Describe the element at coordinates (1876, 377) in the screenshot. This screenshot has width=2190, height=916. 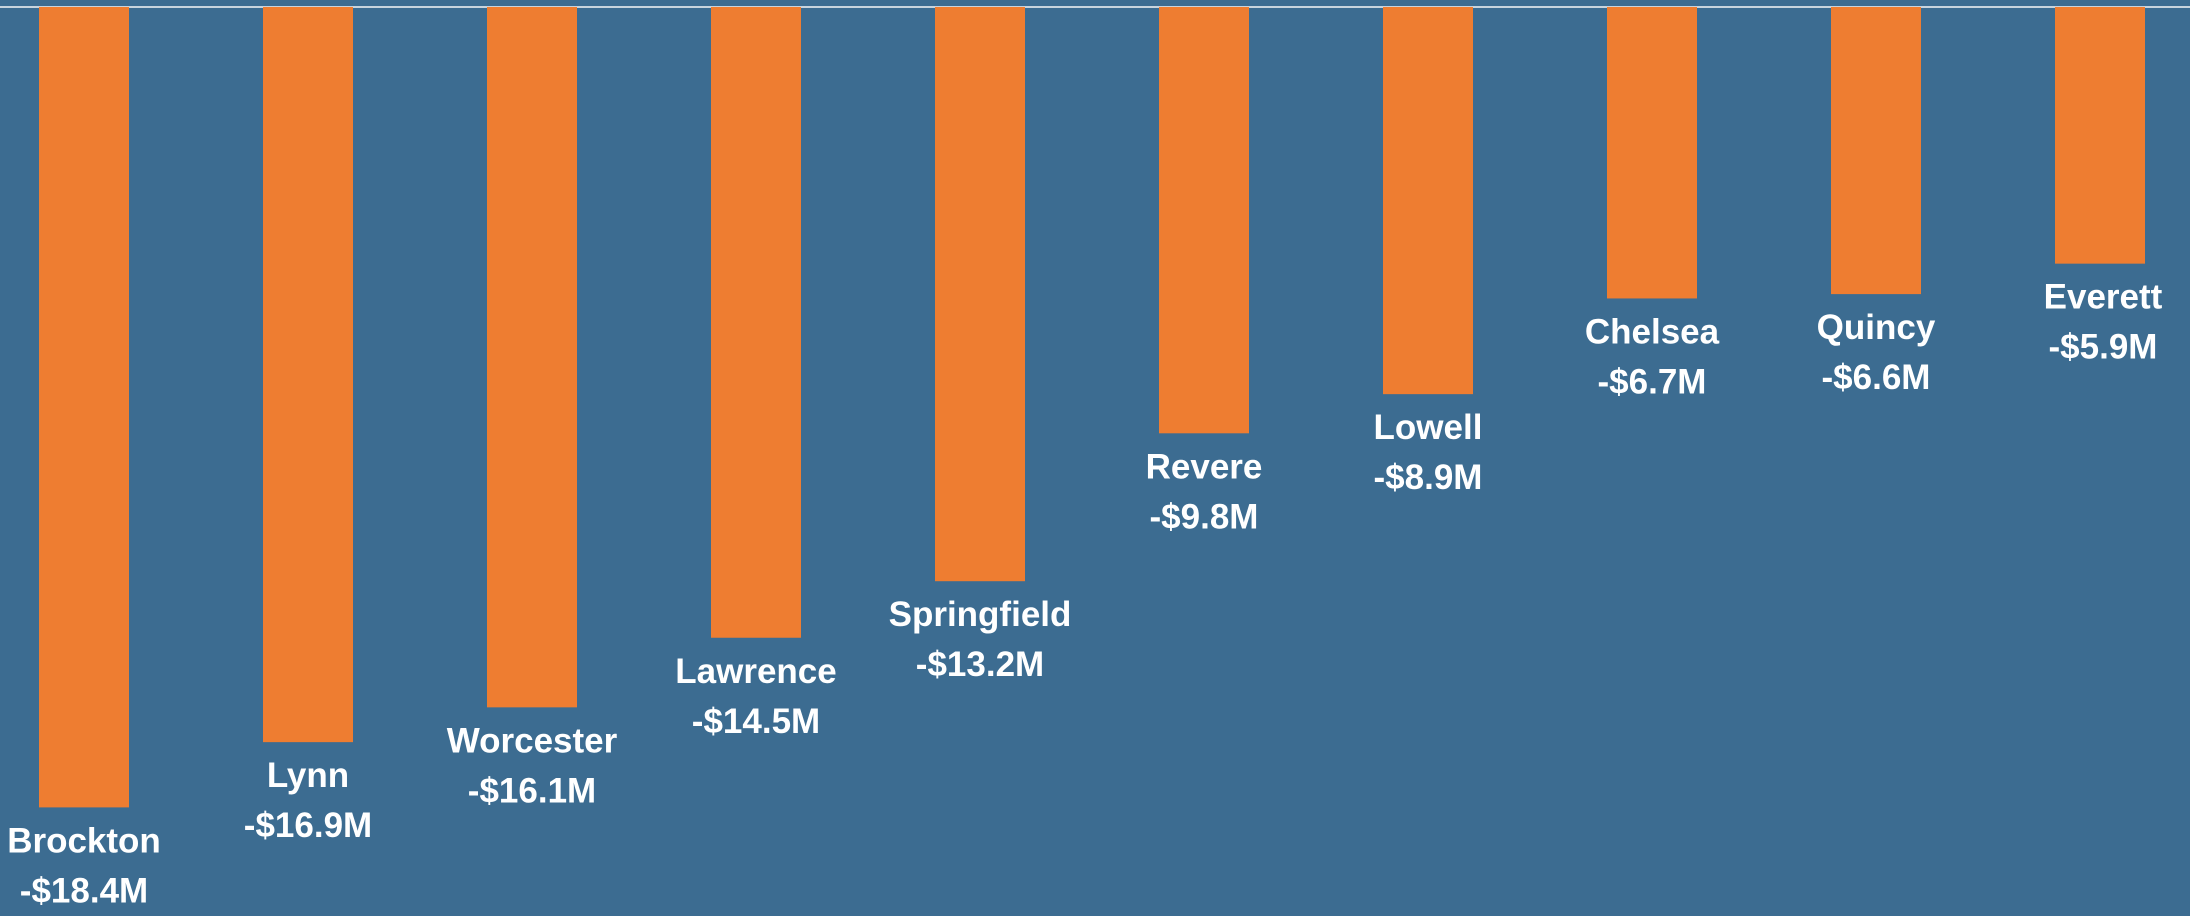
I see `value-label-quincy: -$6.6M` at that location.